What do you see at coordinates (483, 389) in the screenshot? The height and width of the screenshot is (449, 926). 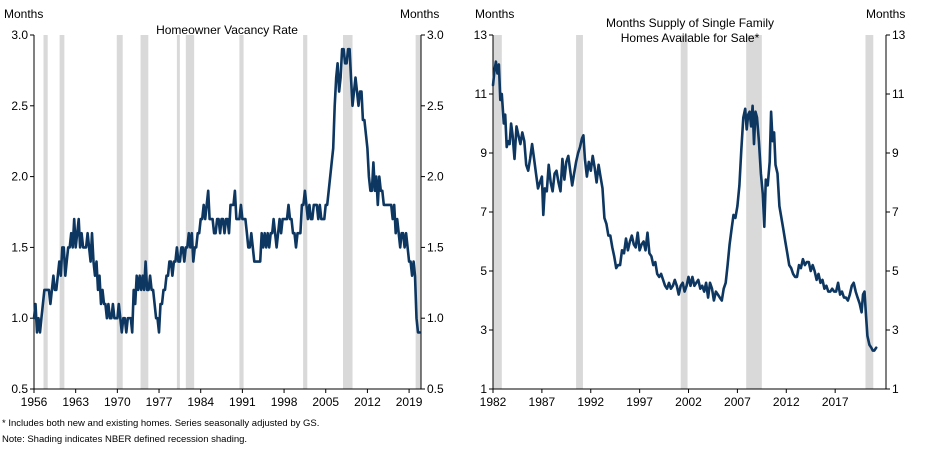 I see `y-tick-label: 1` at bounding box center [483, 389].